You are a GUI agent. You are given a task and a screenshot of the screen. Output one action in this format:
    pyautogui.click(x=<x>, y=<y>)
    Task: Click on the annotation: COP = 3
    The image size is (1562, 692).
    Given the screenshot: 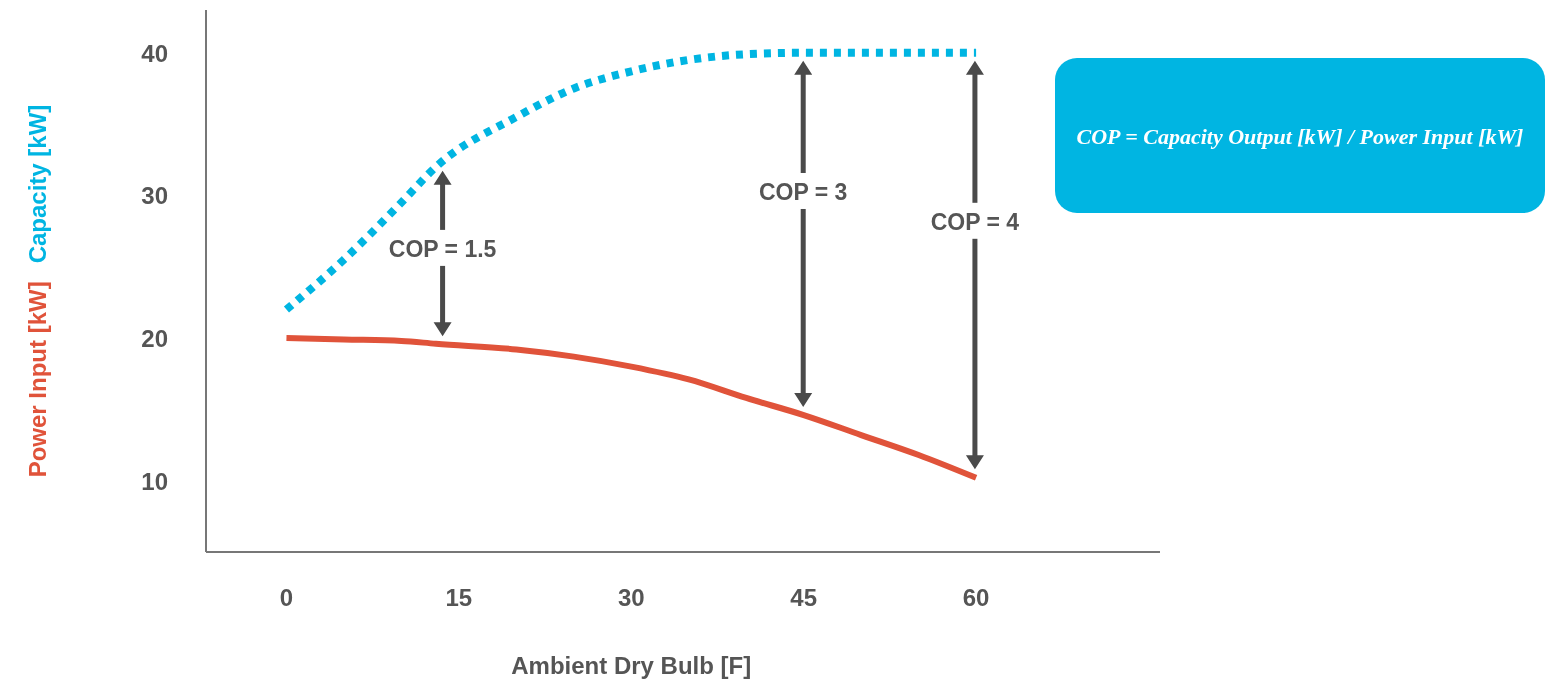 What is the action you would take?
    pyautogui.click(x=803, y=191)
    